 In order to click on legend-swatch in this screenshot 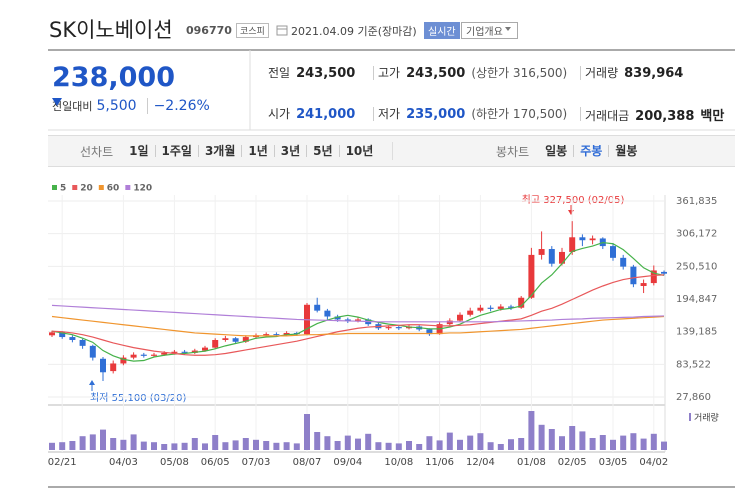, I will do `click(75, 187)`.